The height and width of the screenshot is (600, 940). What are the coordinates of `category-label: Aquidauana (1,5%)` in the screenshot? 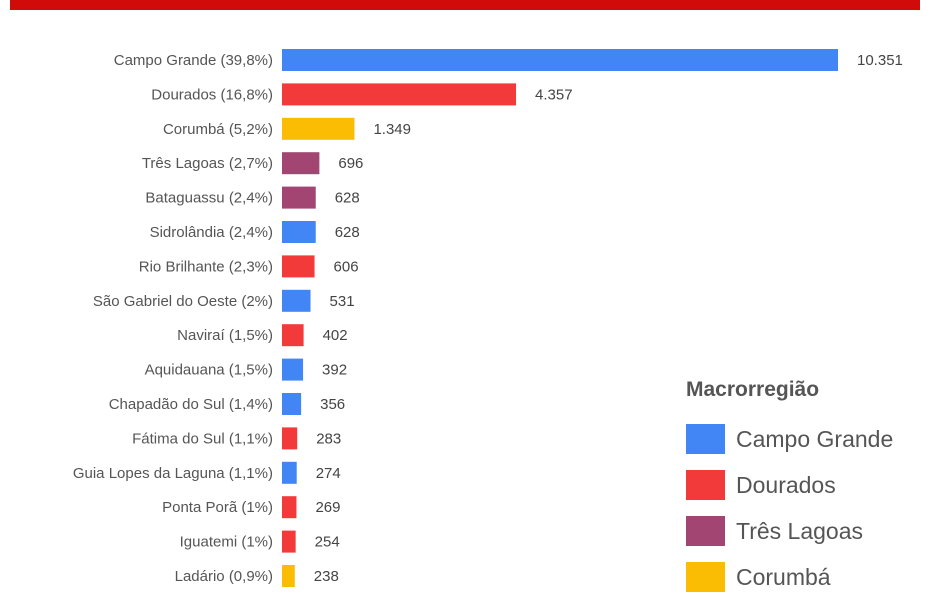 It's located at (209, 370).